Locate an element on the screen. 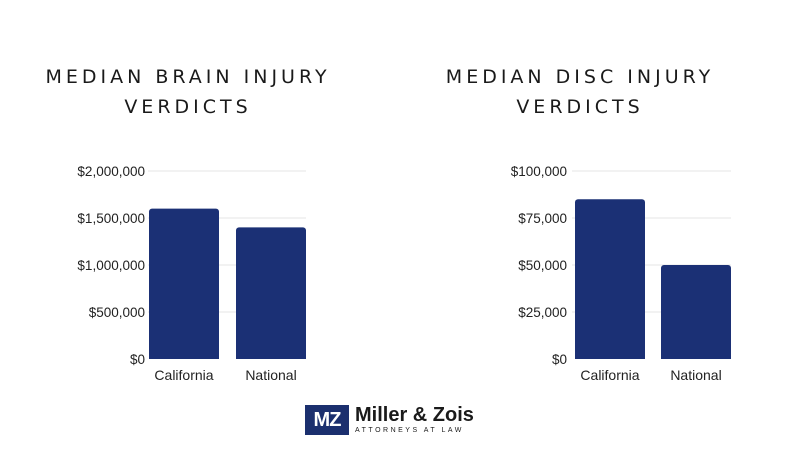 This screenshot has height=450, width=800. y-tick-label: $50,000 is located at coordinates (542, 265).